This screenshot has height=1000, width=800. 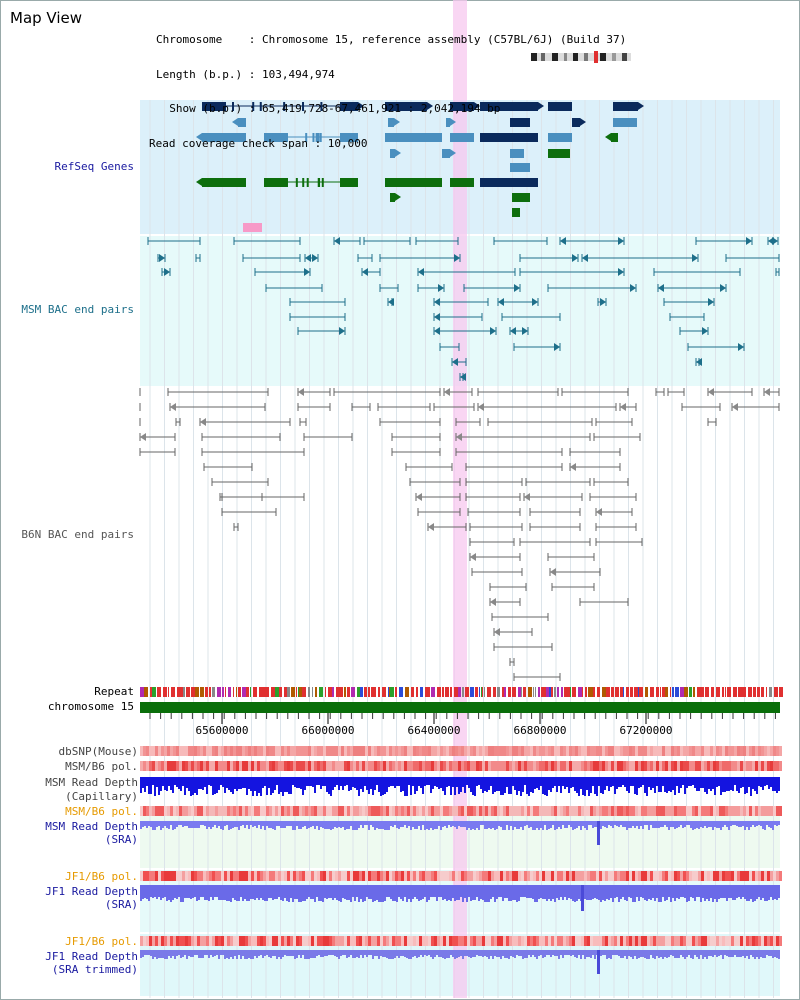 What do you see at coordinates (560, 106) in the screenshot?
I see `gene-exon` at bounding box center [560, 106].